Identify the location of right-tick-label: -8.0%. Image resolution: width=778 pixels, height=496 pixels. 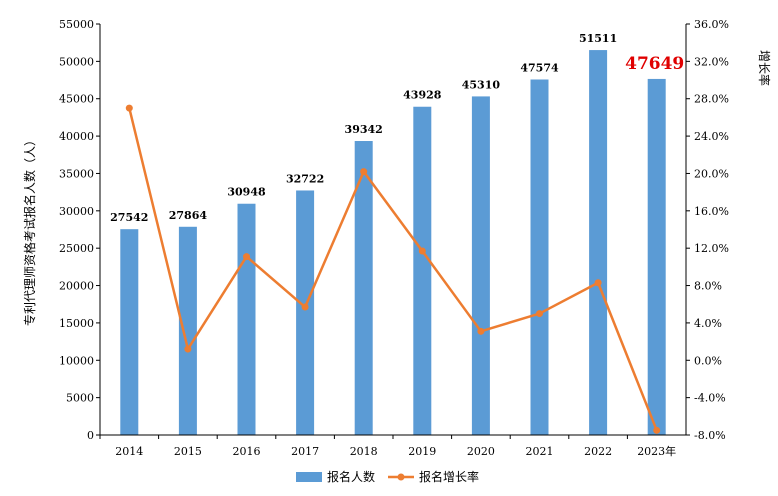
(710, 435).